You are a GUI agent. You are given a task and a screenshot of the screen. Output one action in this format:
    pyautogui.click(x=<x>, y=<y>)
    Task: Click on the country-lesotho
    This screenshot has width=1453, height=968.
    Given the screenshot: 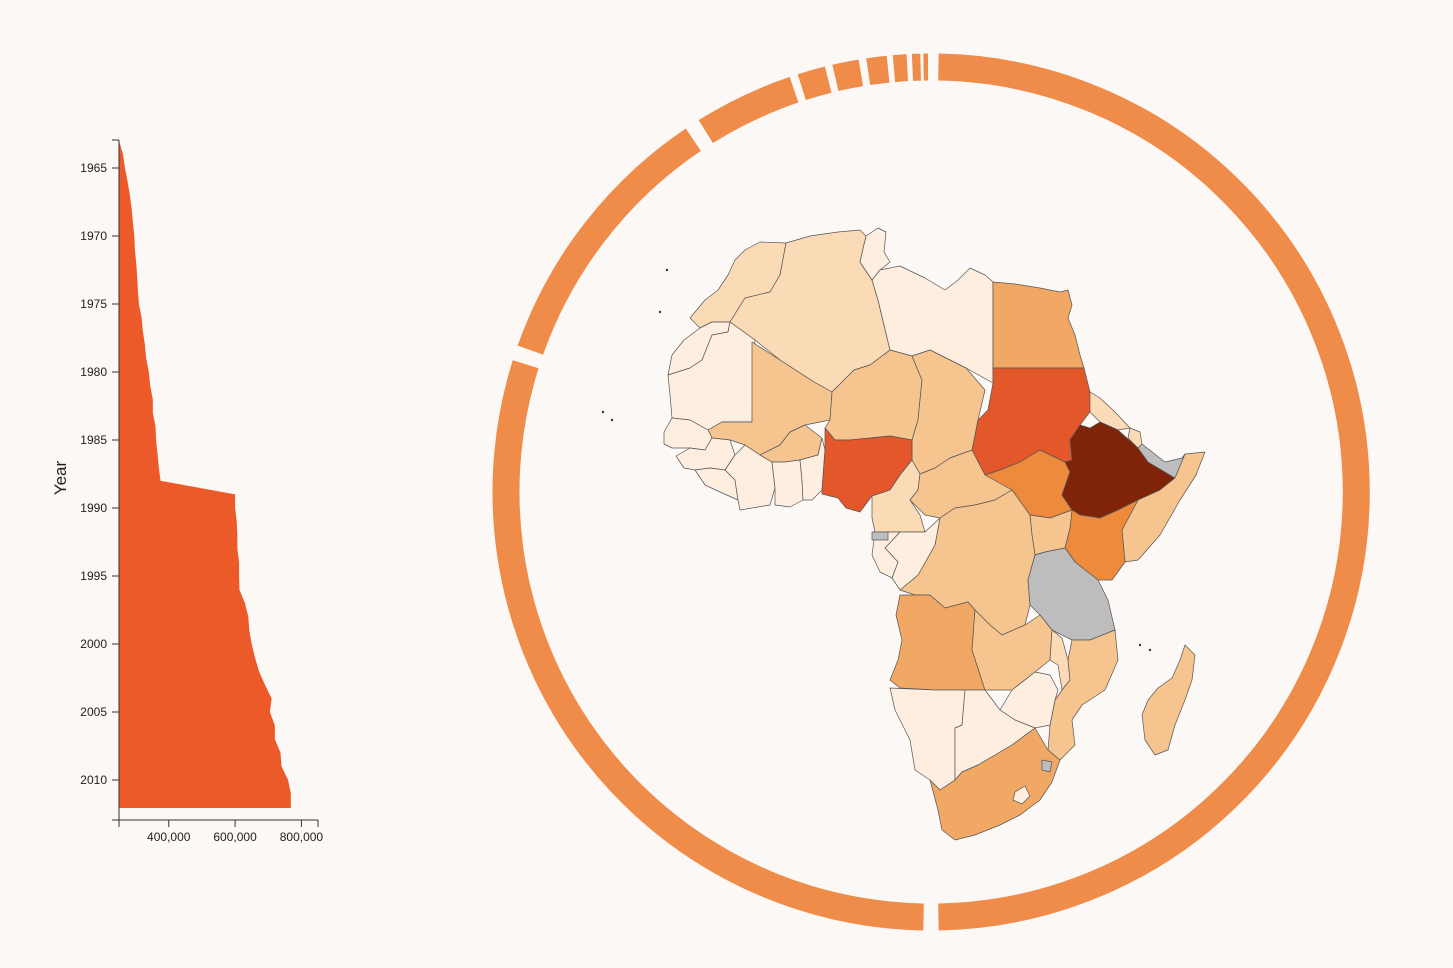 What is the action you would take?
    pyautogui.click(x=1021, y=795)
    